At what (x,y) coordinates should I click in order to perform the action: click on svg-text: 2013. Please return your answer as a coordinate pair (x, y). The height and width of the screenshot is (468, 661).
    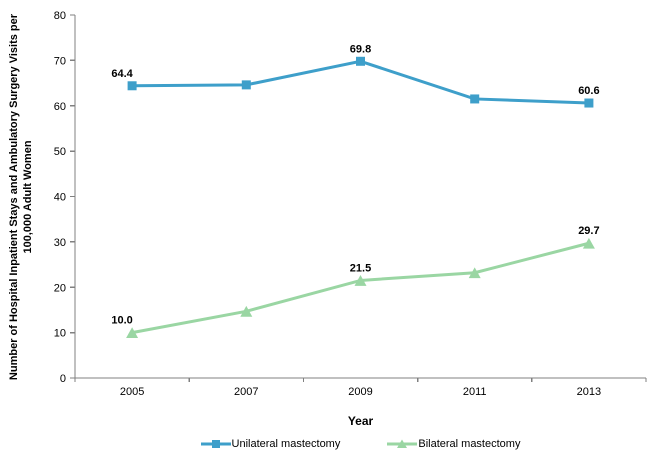
    Looking at the image, I should click on (589, 392).